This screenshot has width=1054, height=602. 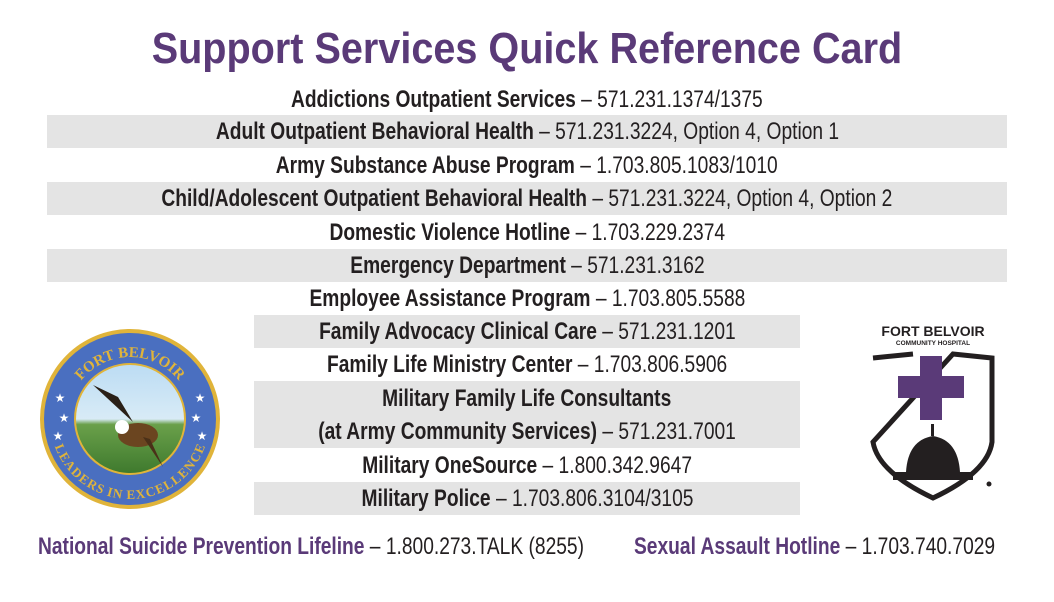 What do you see at coordinates (933, 452) in the screenshot?
I see `capitol-dome-icon` at bounding box center [933, 452].